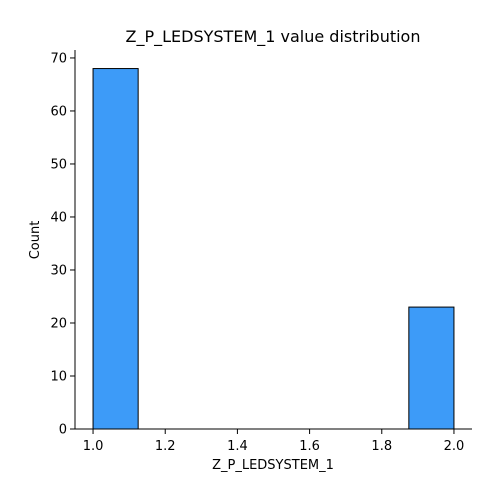 The height and width of the screenshot is (500, 500). Describe the element at coordinates (309, 446) in the screenshot. I see `x-tick-label-3: 1.6` at that location.